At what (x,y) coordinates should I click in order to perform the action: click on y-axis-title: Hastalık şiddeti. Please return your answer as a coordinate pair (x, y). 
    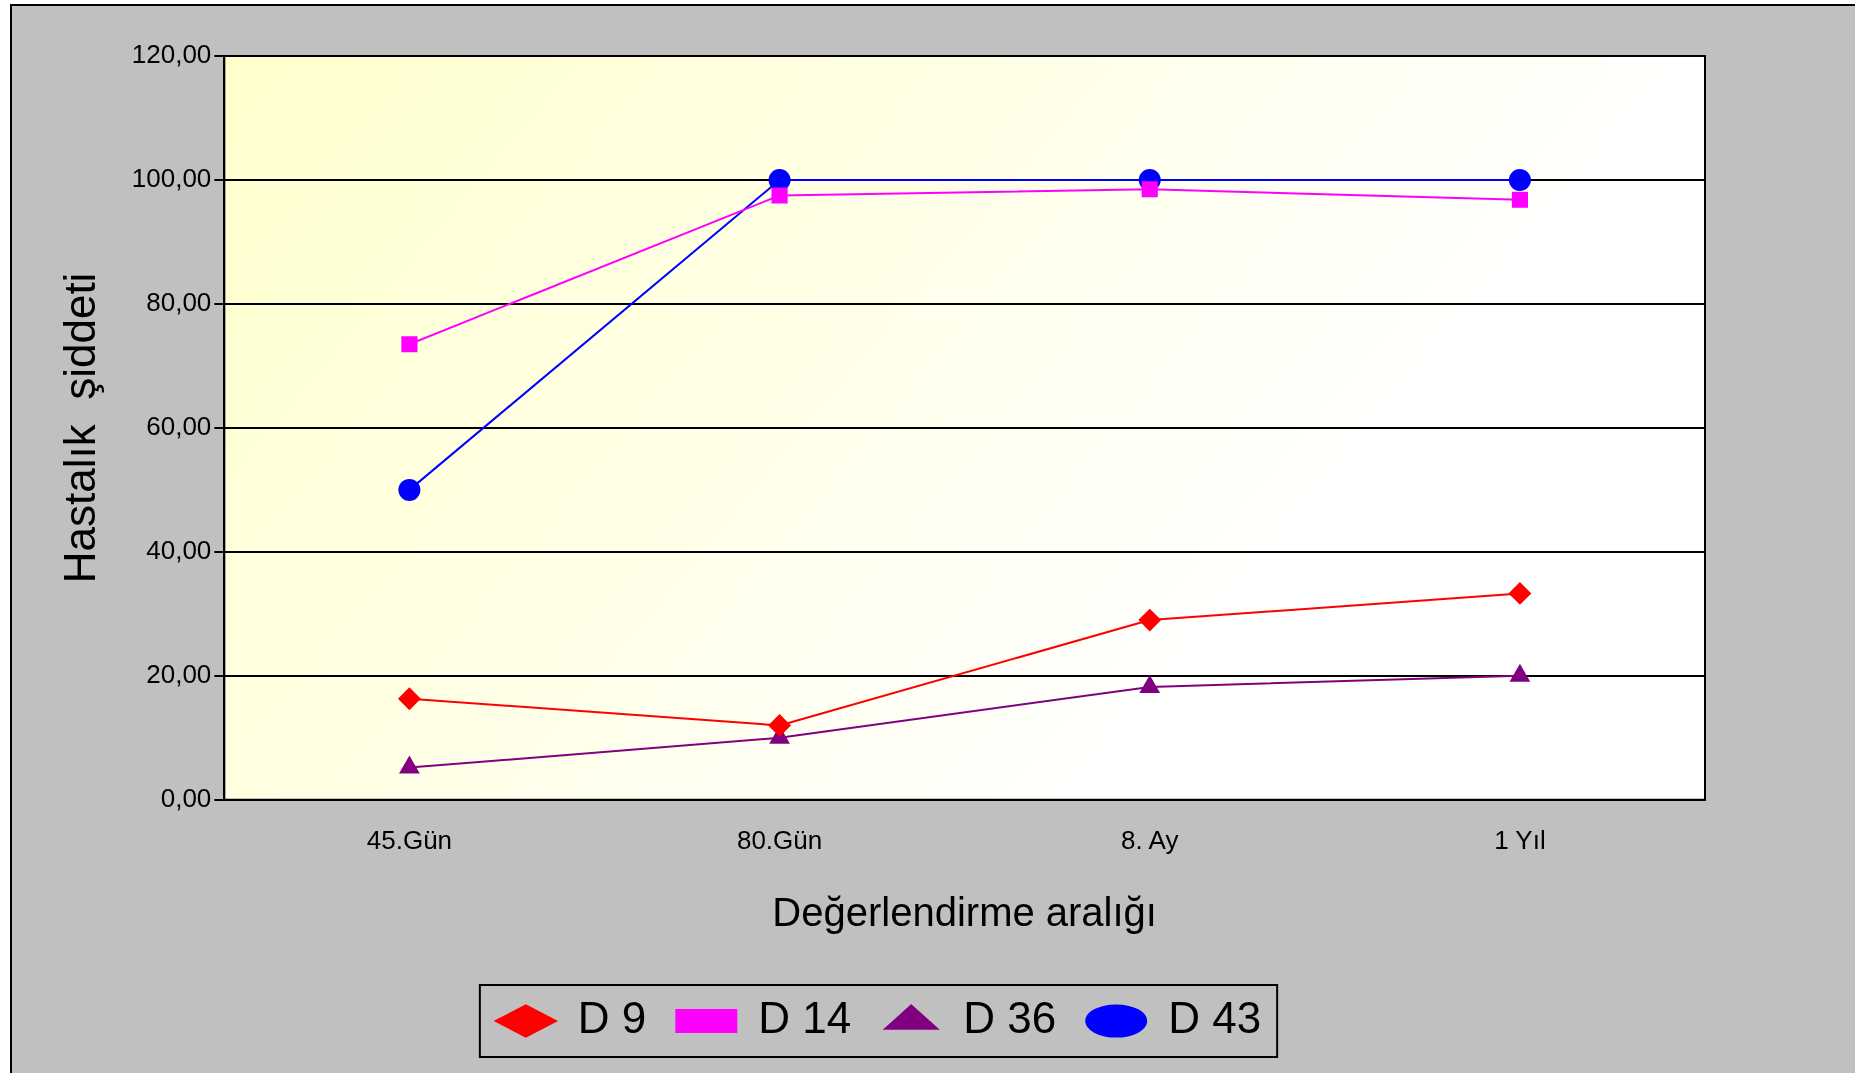
    Looking at the image, I should click on (79, 428).